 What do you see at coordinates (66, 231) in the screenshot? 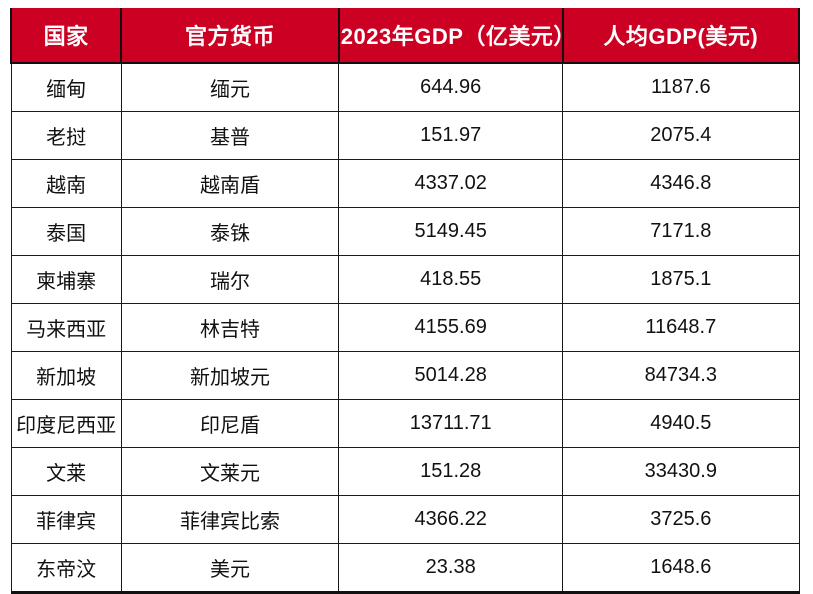
I see `country-cell: 泰国` at bounding box center [66, 231].